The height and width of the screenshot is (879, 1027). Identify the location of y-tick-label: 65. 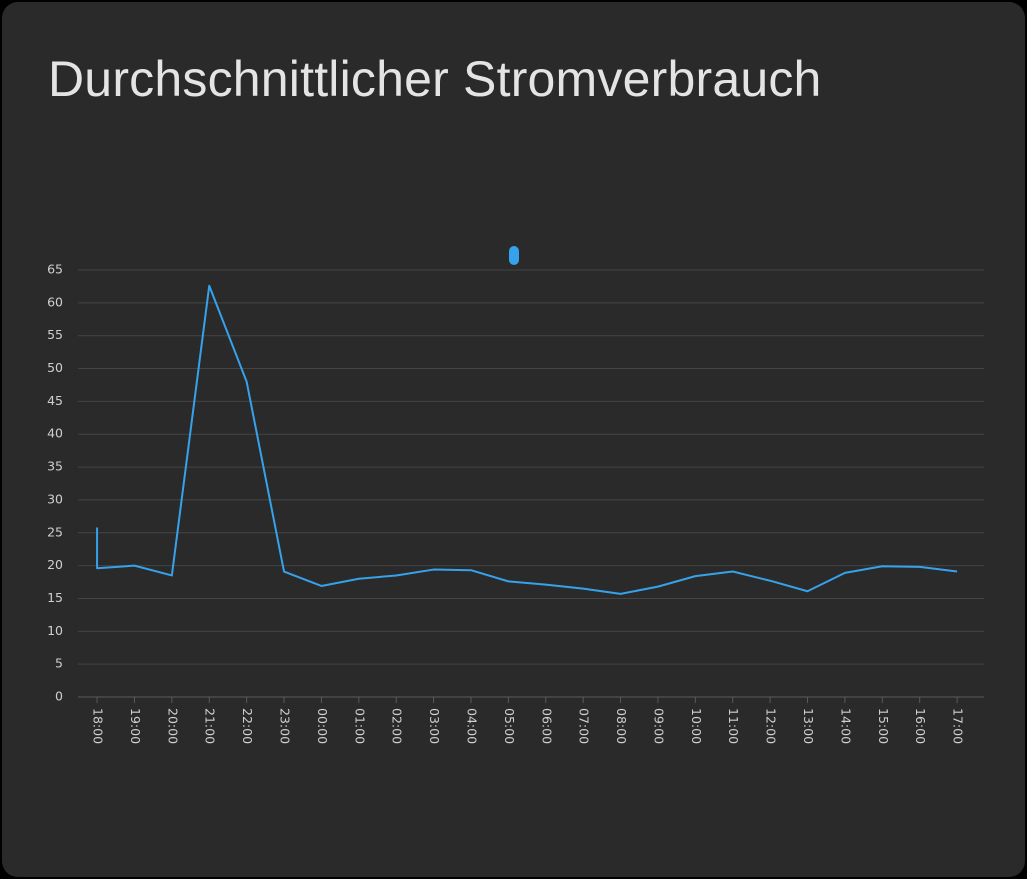
(55, 269).